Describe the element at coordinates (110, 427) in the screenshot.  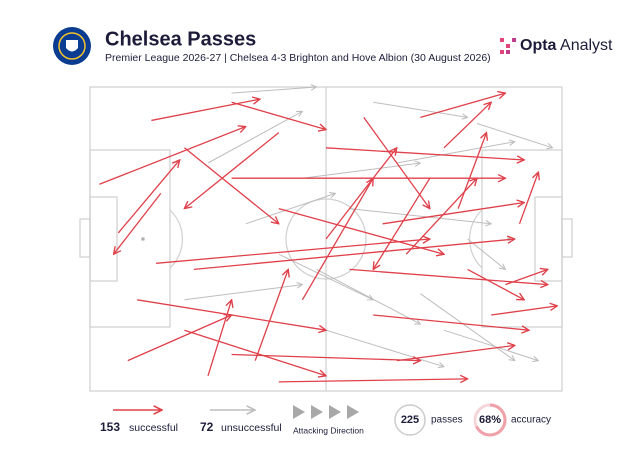
I see `successful-count: 153` at that location.